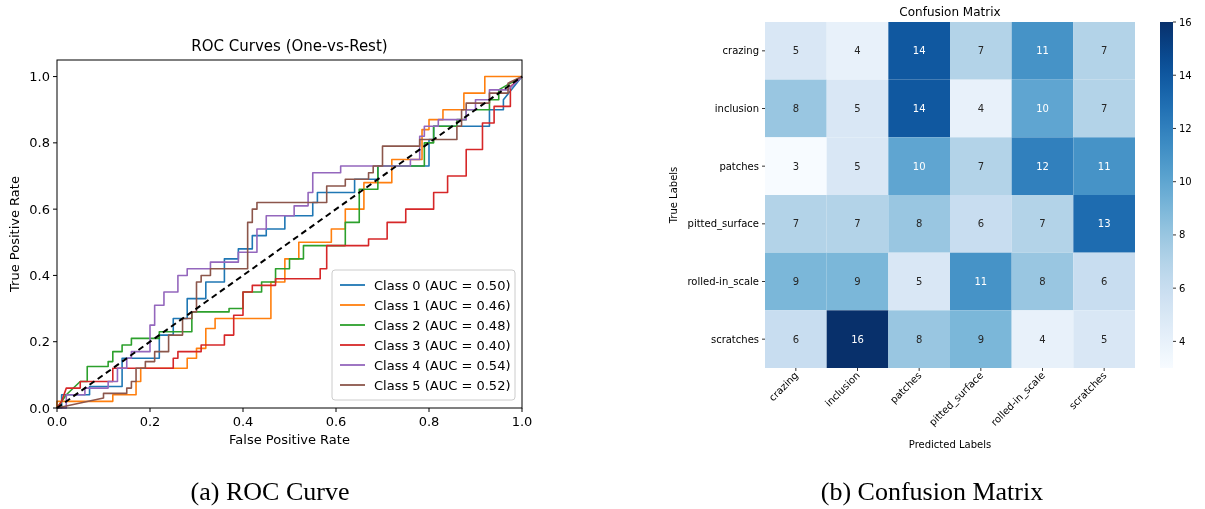 Image resolution: width=1205 pixels, height=509 pixels. What do you see at coordinates (442, 325) in the screenshot?
I see `legend-label: Class 2 (AUC = 0.48)` at bounding box center [442, 325].